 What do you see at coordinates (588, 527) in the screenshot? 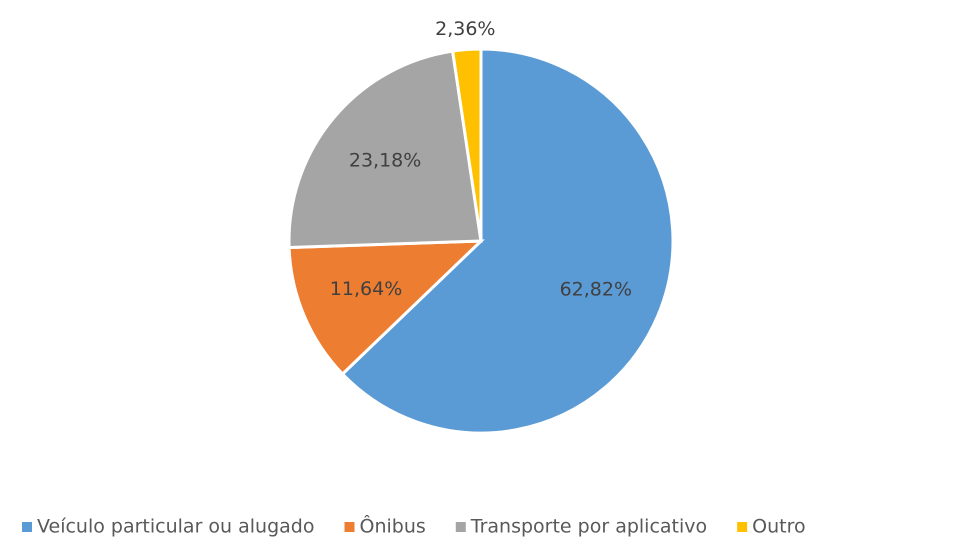
I see `legend-label: Transporte por aplicativo` at bounding box center [588, 527].